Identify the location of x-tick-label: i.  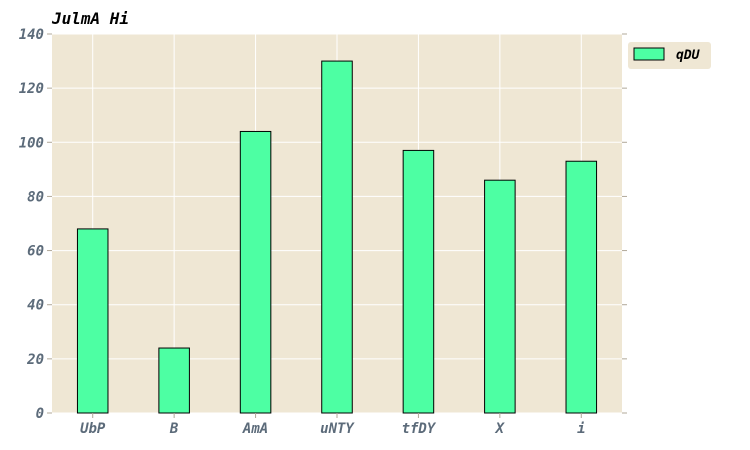
(581, 429).